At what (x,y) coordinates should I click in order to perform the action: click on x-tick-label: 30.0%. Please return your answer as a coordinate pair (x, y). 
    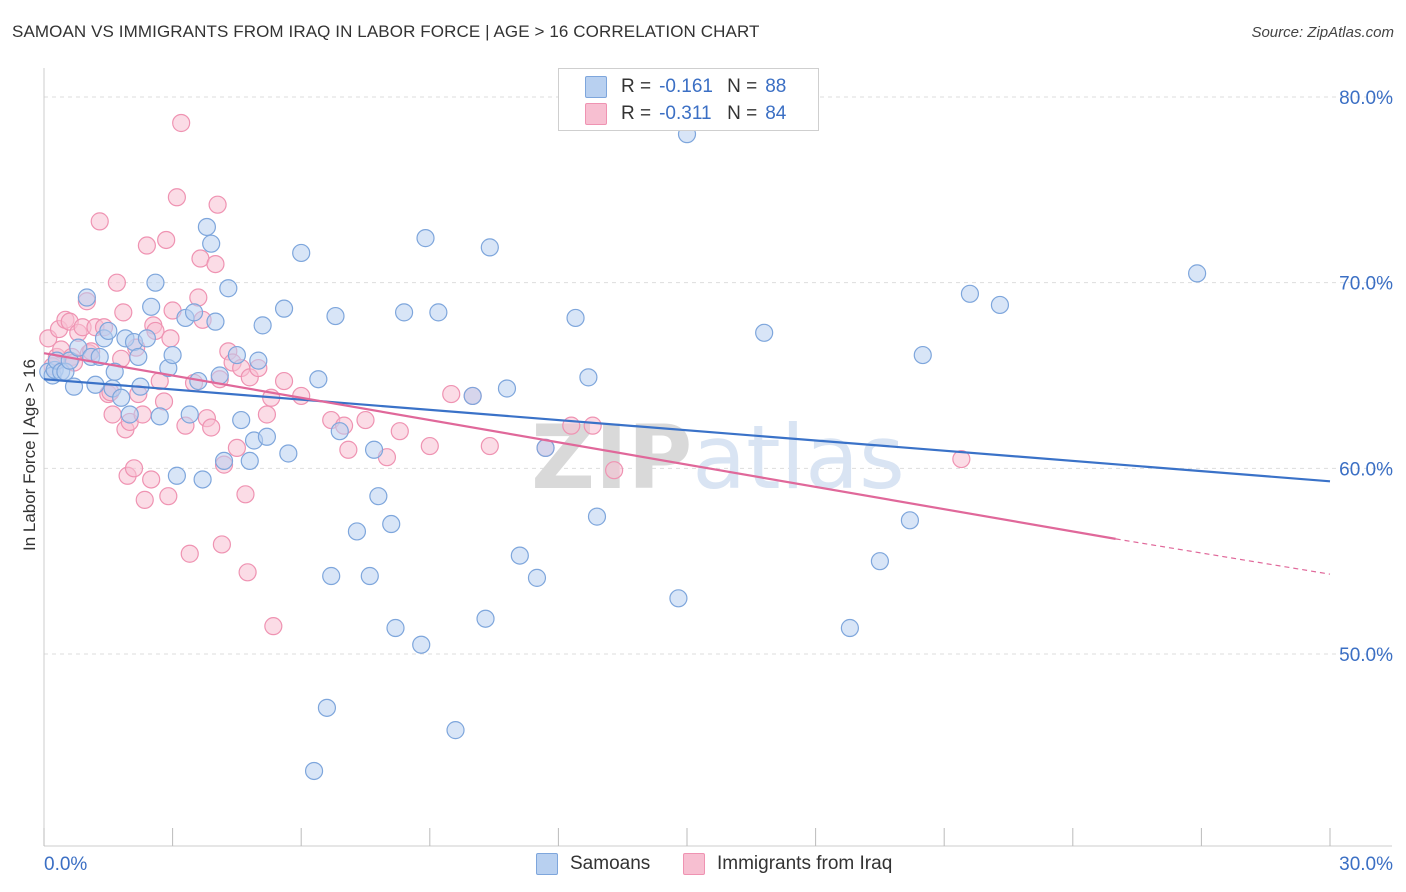
    Looking at the image, I should click on (1366, 864).